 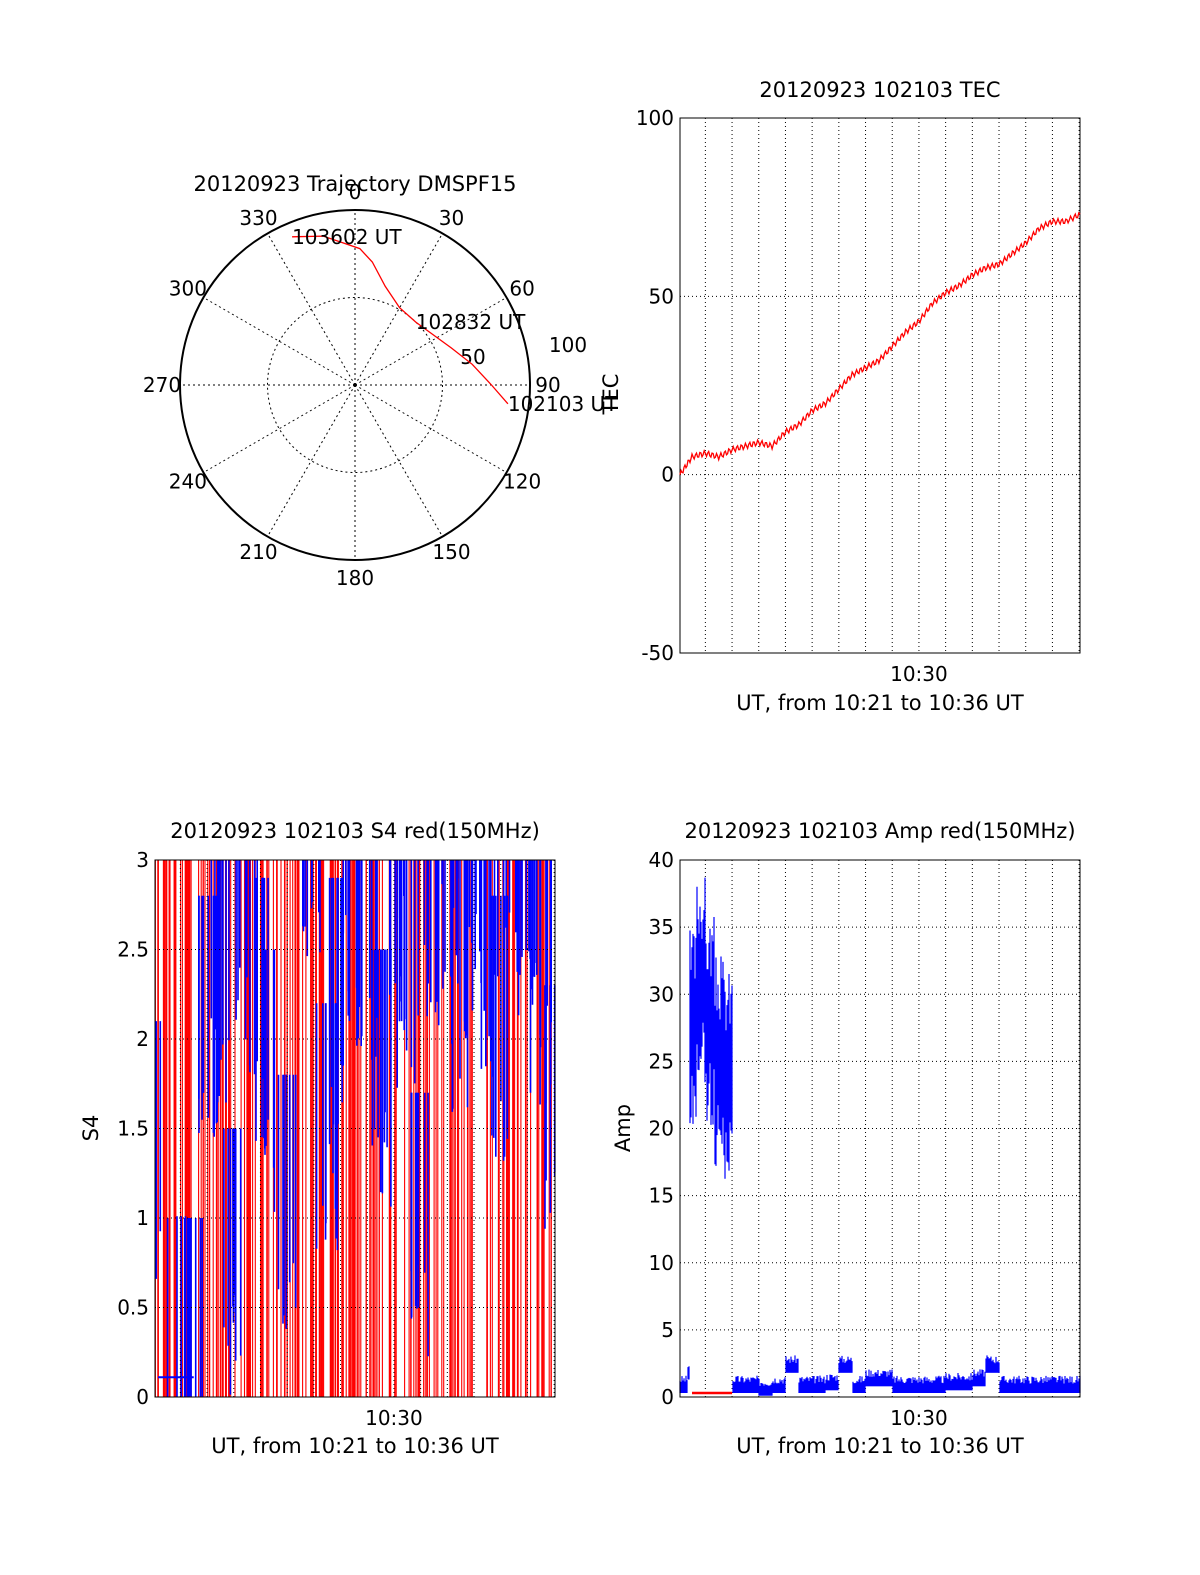 I want to click on s4-blue-series-lines, so click(x=355, y=1128).